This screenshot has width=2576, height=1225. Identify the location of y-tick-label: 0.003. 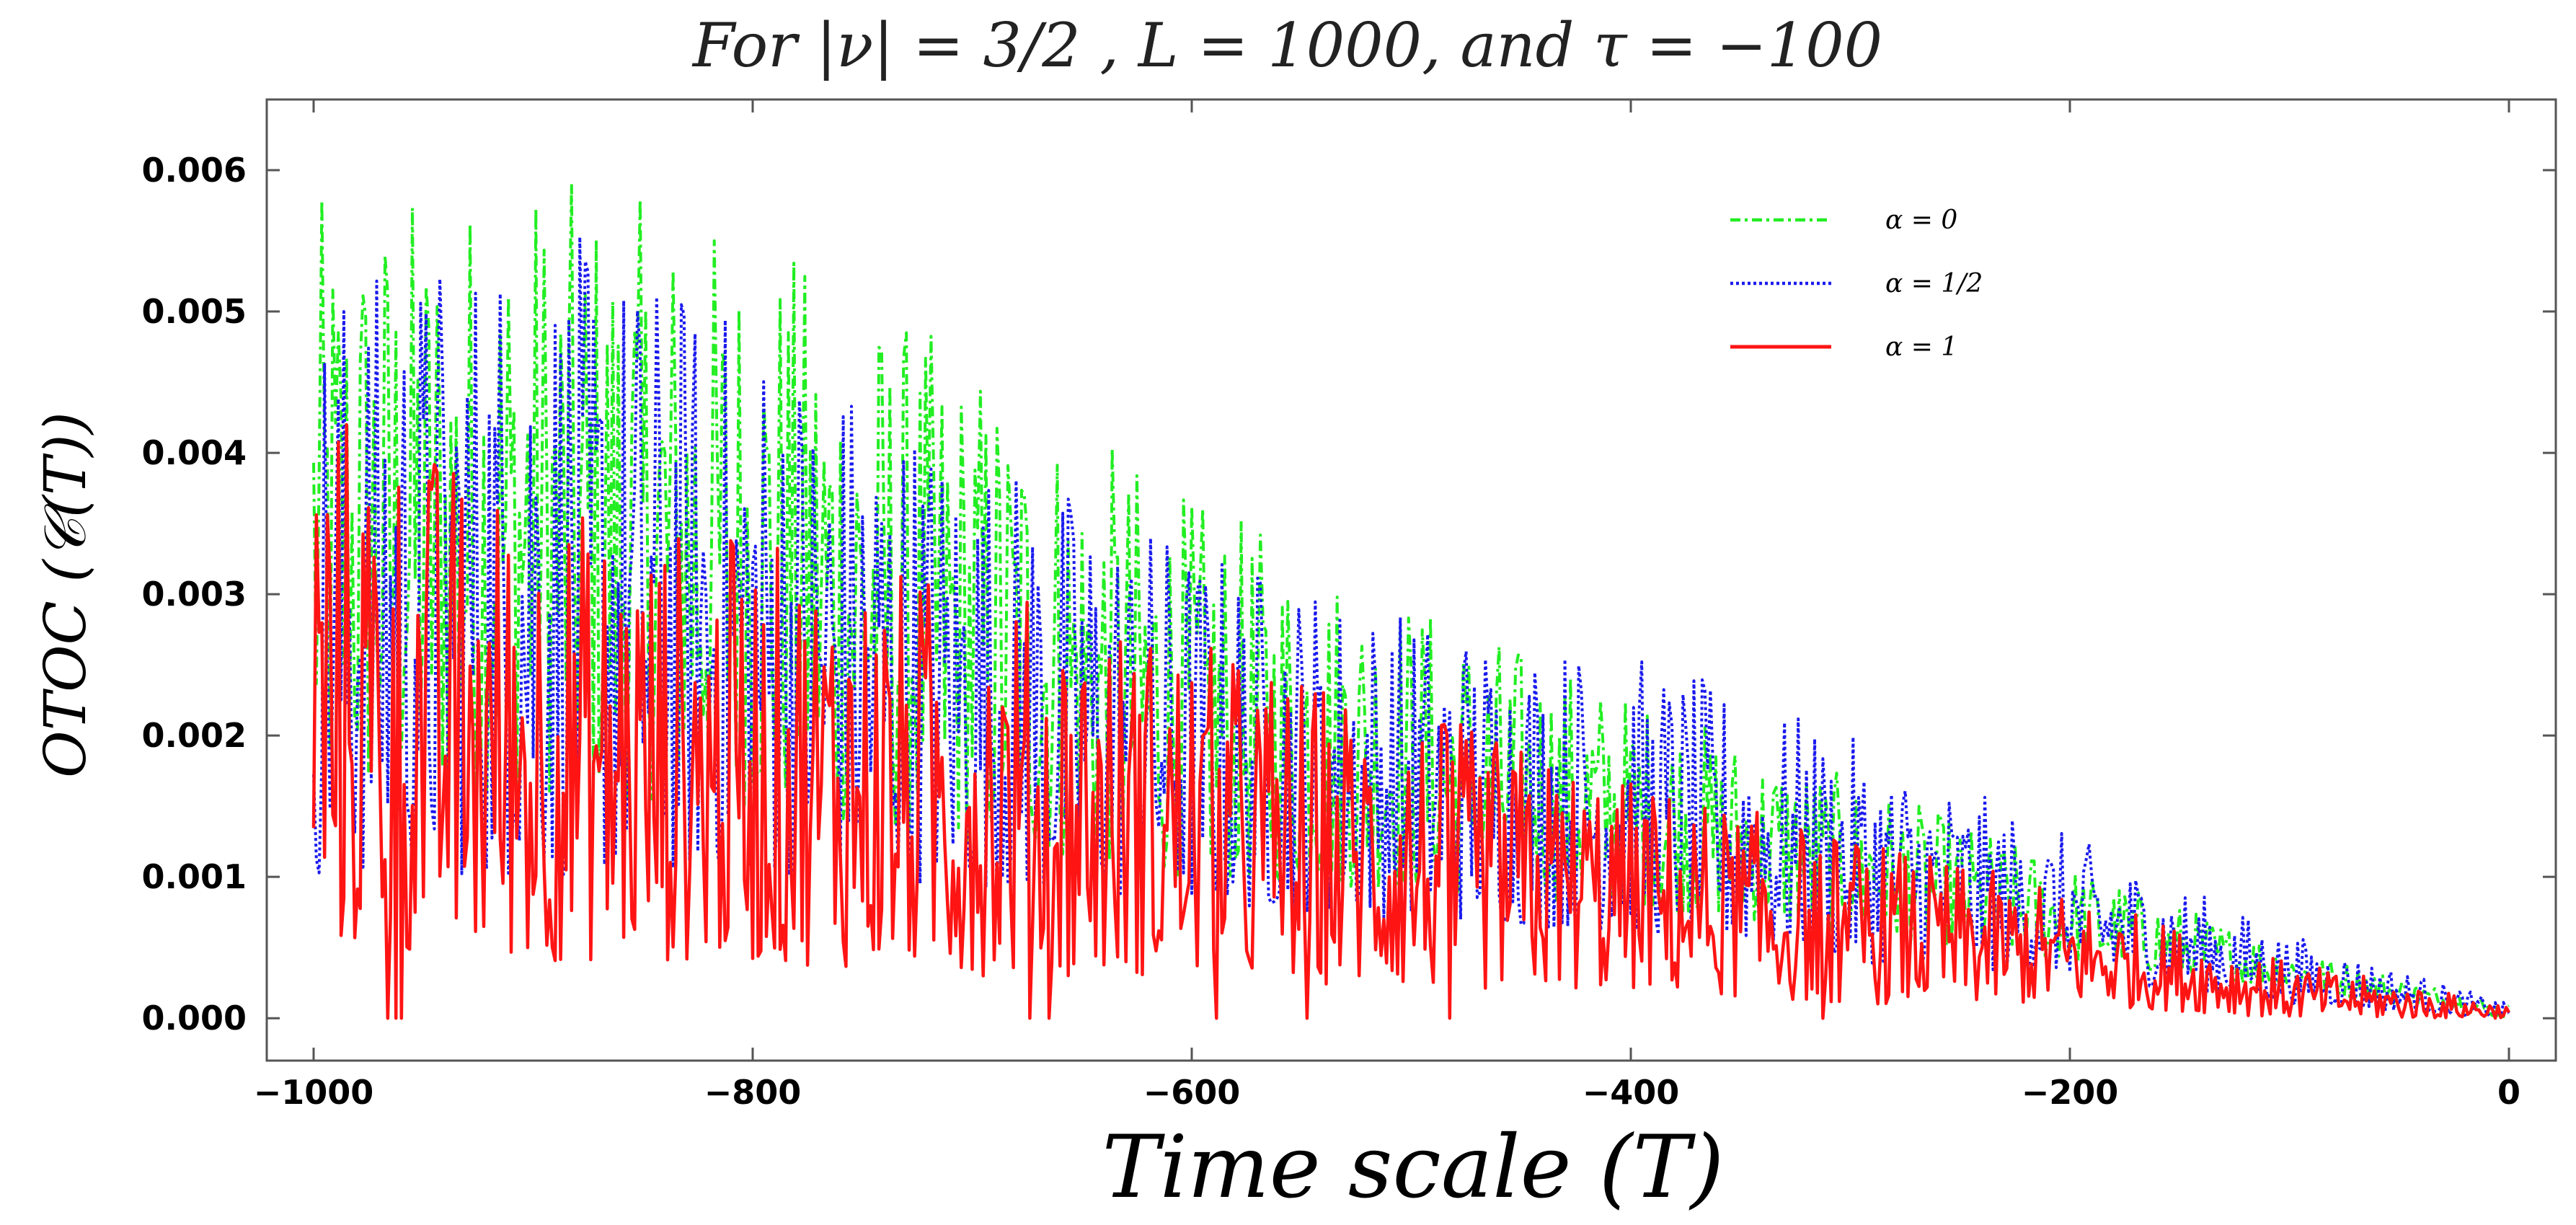
(194, 594).